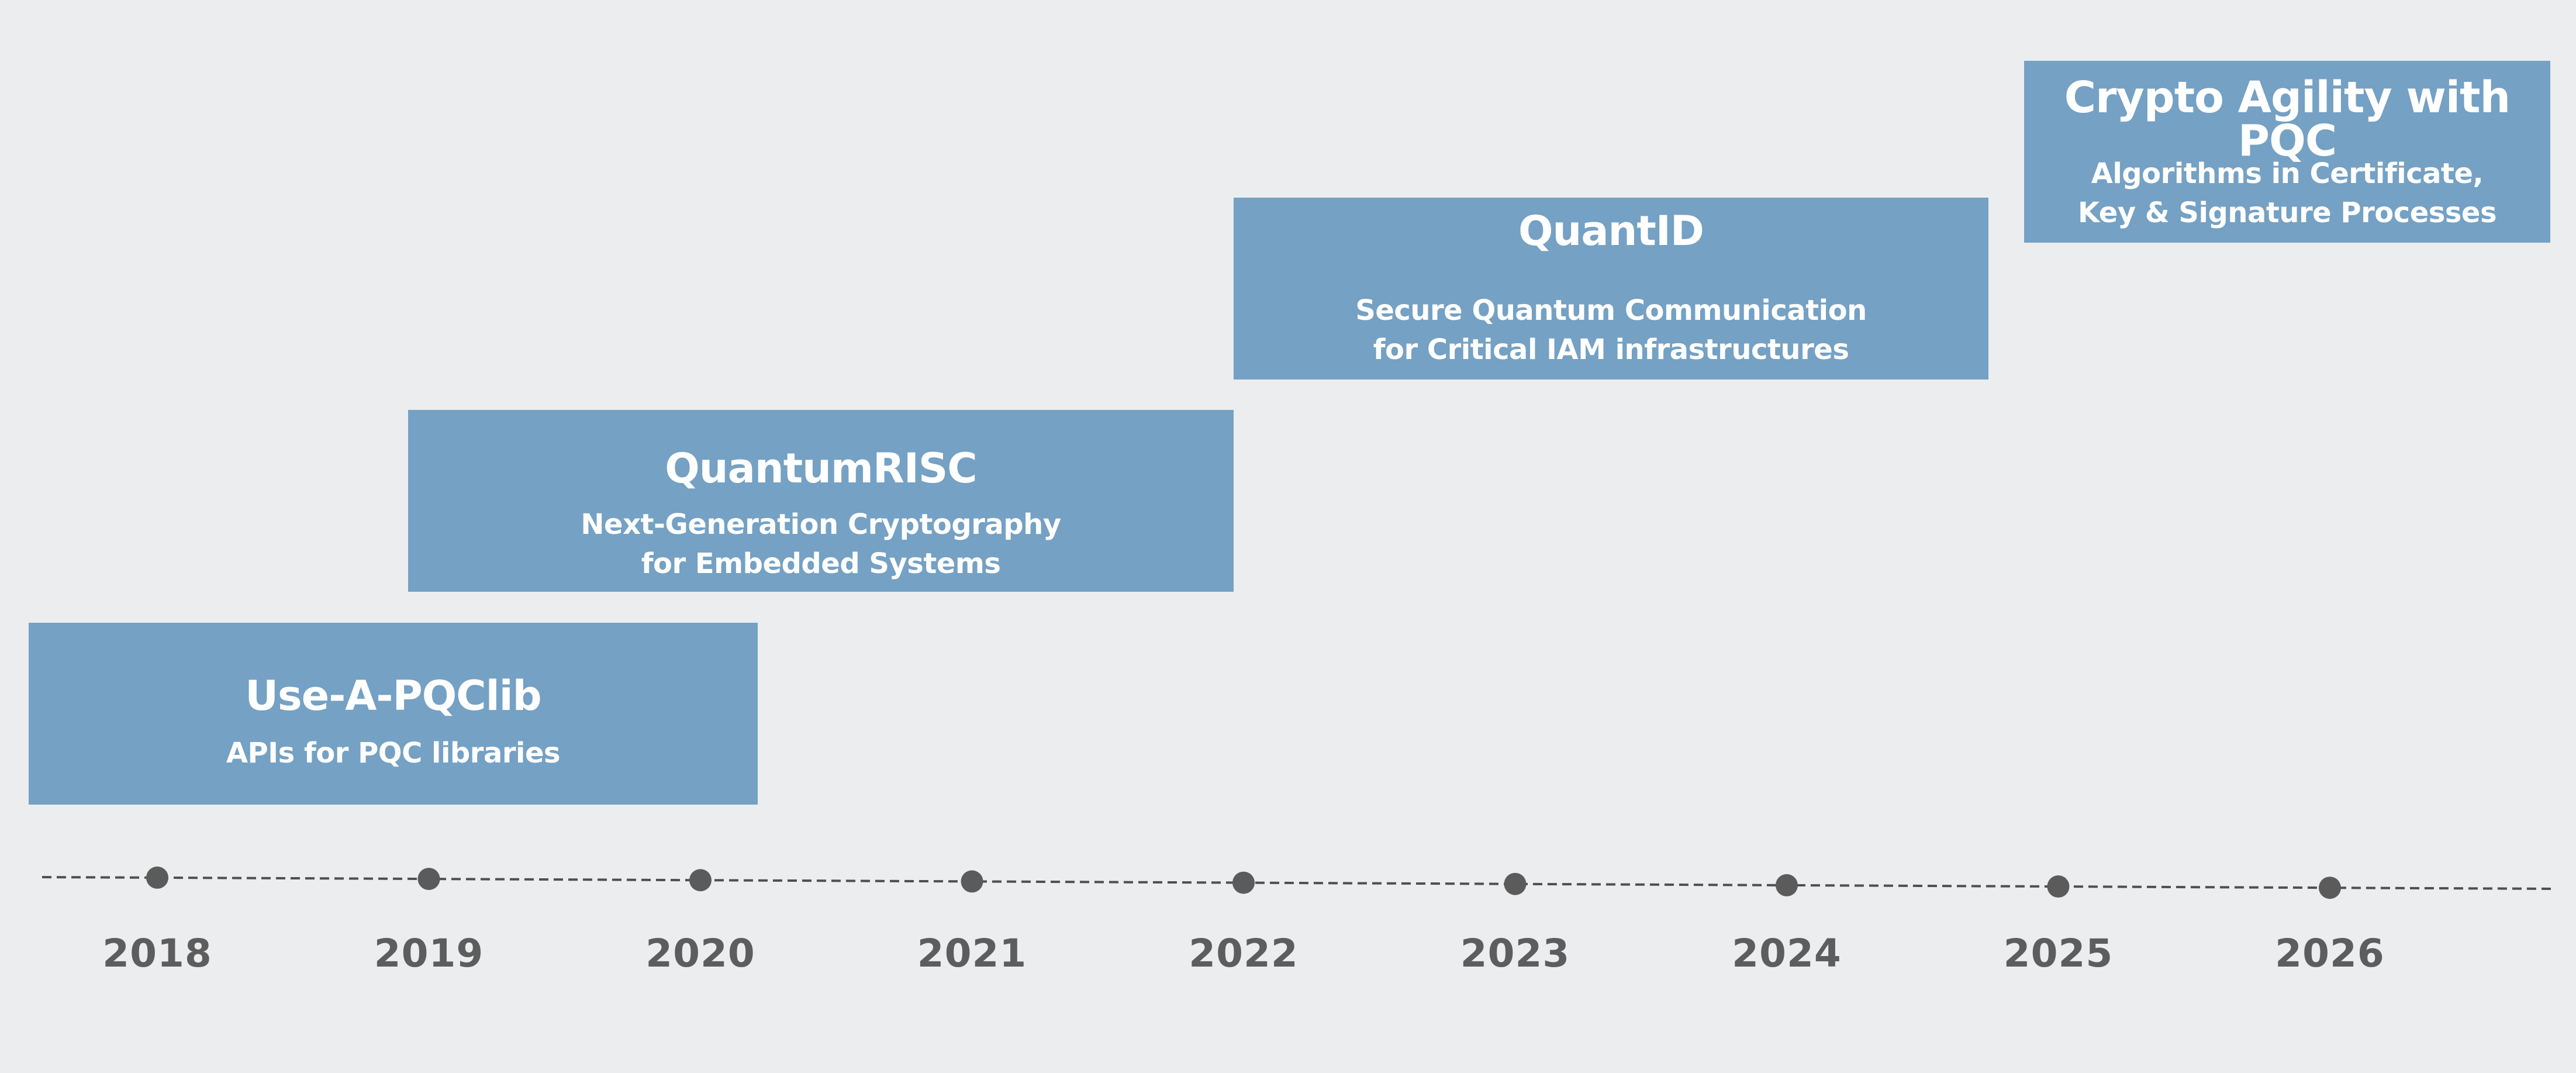  Describe the element at coordinates (393, 696) in the screenshot. I see `project-title: Use-A-PQClib` at that location.